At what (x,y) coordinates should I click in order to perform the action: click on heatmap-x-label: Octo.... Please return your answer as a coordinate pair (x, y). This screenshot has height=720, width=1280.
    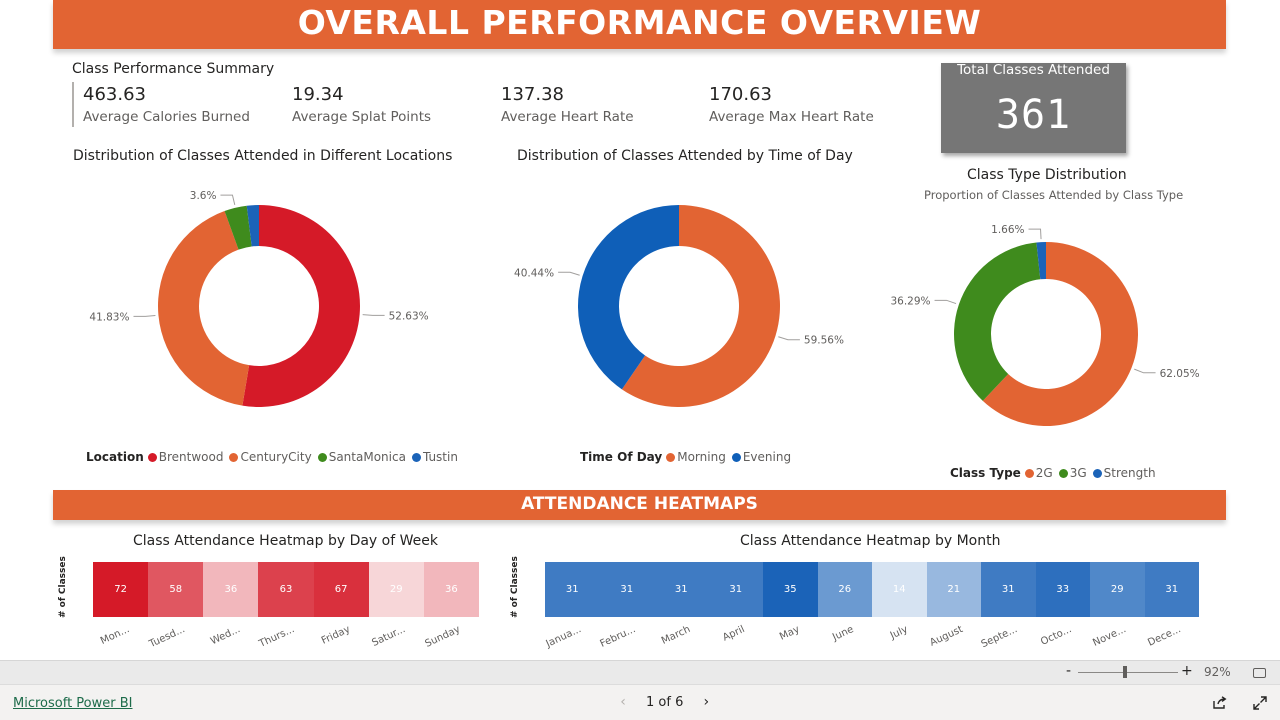
    Looking at the image, I should click on (1056, 636).